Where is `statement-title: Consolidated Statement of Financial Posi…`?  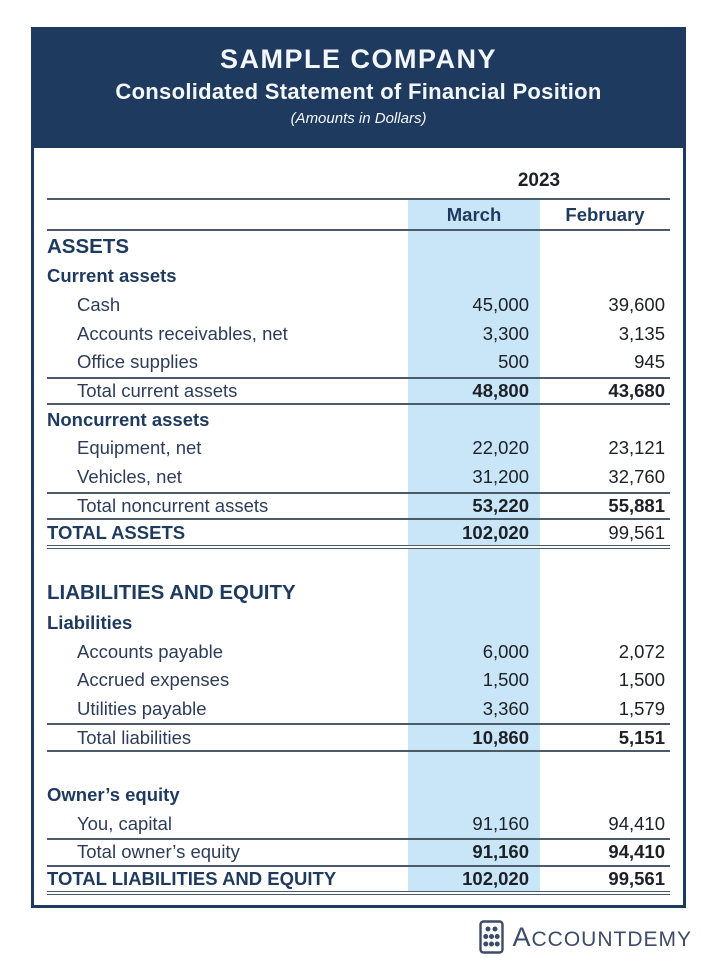 statement-title: Consolidated Statement of Financial Posi… is located at coordinates (358, 91).